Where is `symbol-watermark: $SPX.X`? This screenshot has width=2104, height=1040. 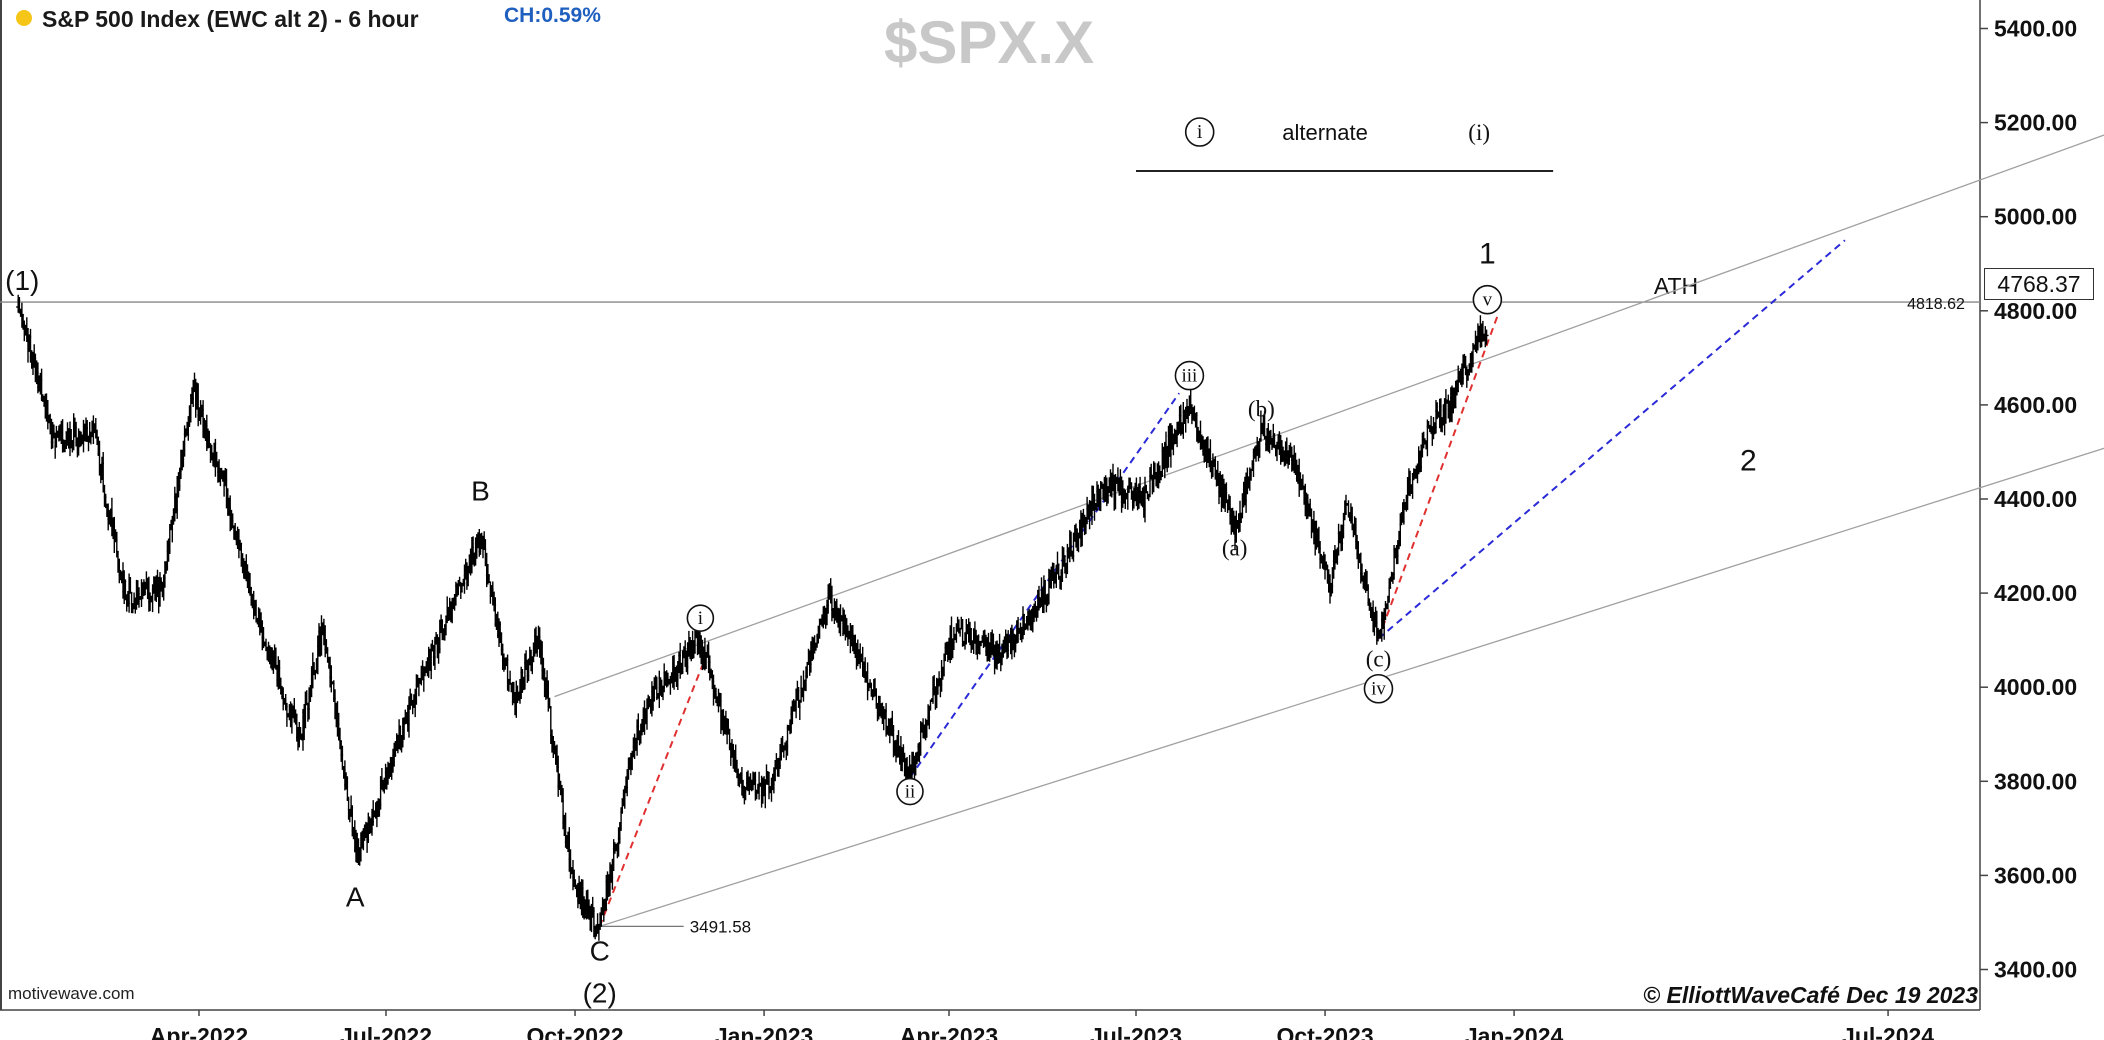
symbol-watermark: $SPX.X is located at coordinates (989, 42).